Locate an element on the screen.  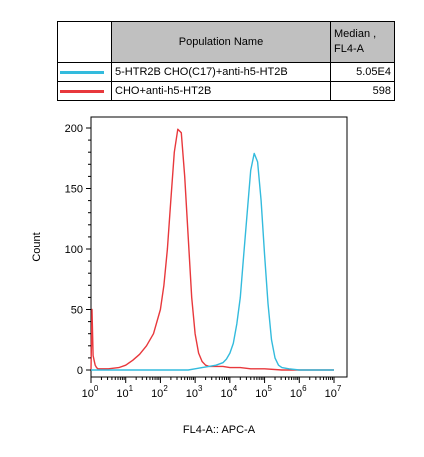
y-tick-label: 100 is located at coordinates (74, 250).